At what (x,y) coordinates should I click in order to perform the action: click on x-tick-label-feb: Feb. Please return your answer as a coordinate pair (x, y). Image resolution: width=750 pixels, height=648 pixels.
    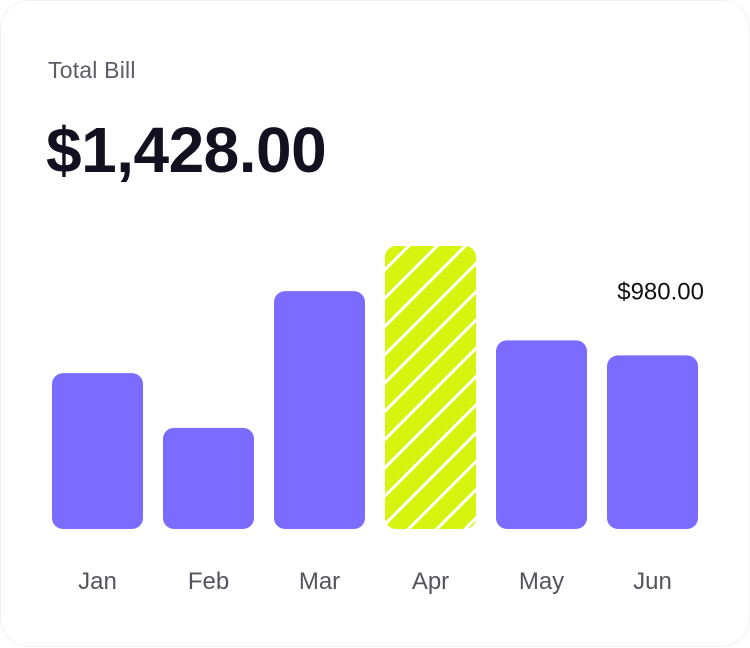
    Looking at the image, I should click on (208, 581).